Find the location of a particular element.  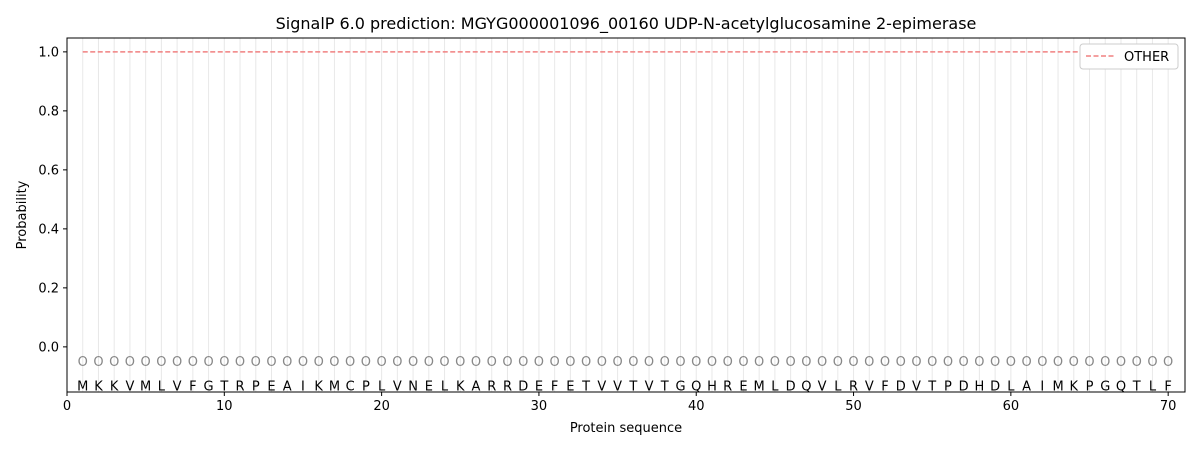

x-tick-label: 70 is located at coordinates (1168, 406).